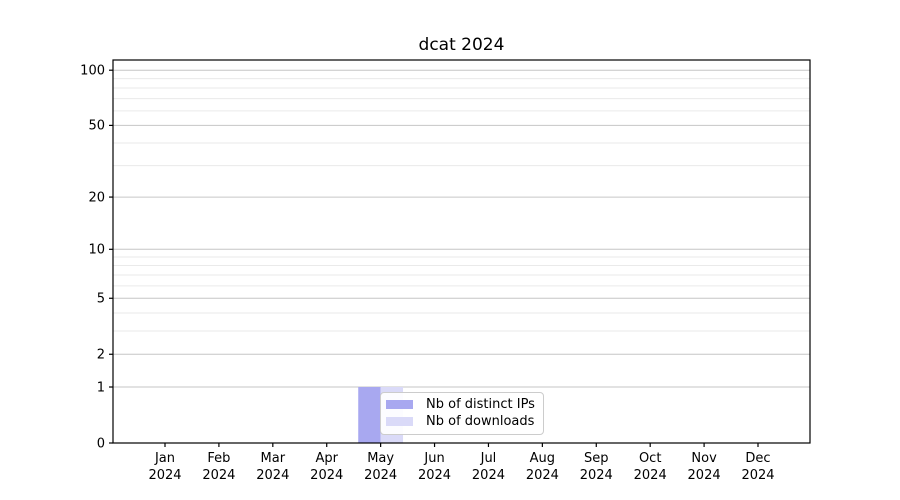  Describe the element at coordinates (542, 458) in the screenshot. I see `x-axis-month-label: Aug` at that location.